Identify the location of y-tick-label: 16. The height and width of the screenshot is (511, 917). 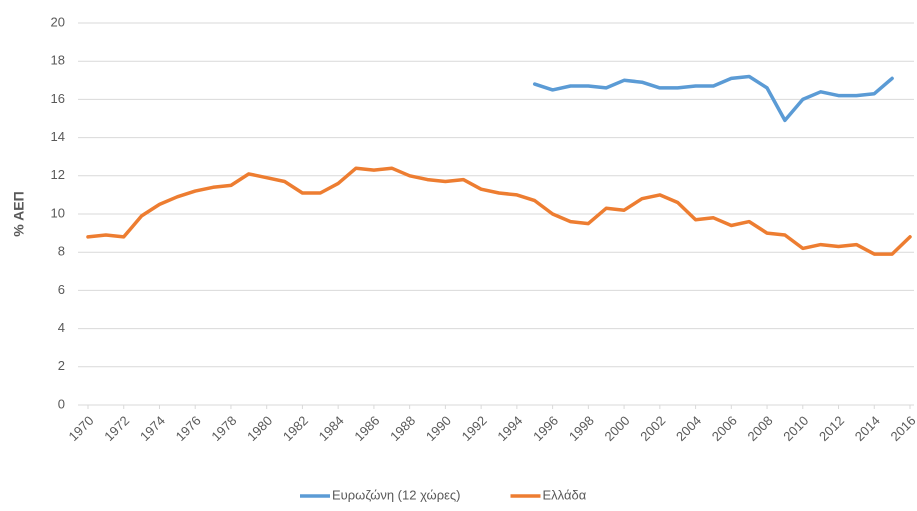
(58, 98).